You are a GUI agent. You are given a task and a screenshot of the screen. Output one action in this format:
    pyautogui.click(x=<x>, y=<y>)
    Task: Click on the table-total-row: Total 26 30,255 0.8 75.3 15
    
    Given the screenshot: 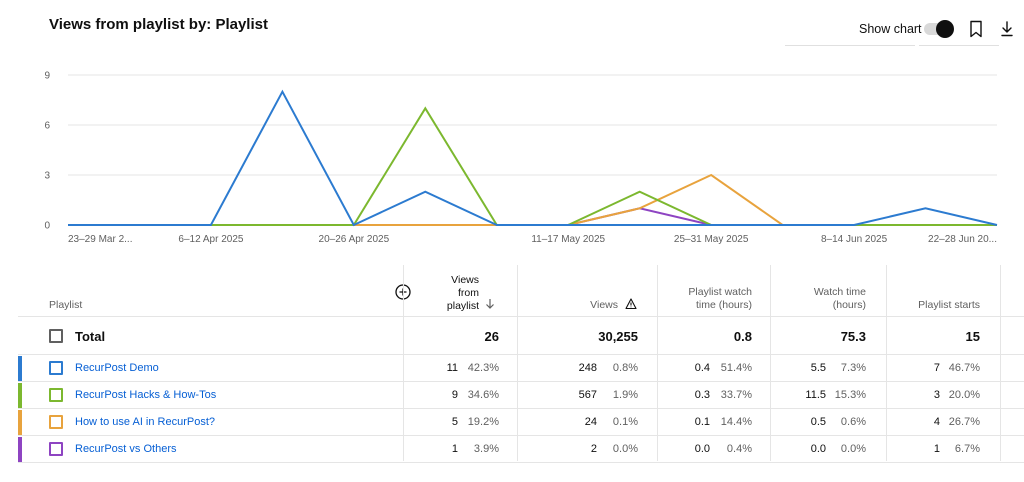 What is the action you would take?
    pyautogui.click(x=521, y=336)
    